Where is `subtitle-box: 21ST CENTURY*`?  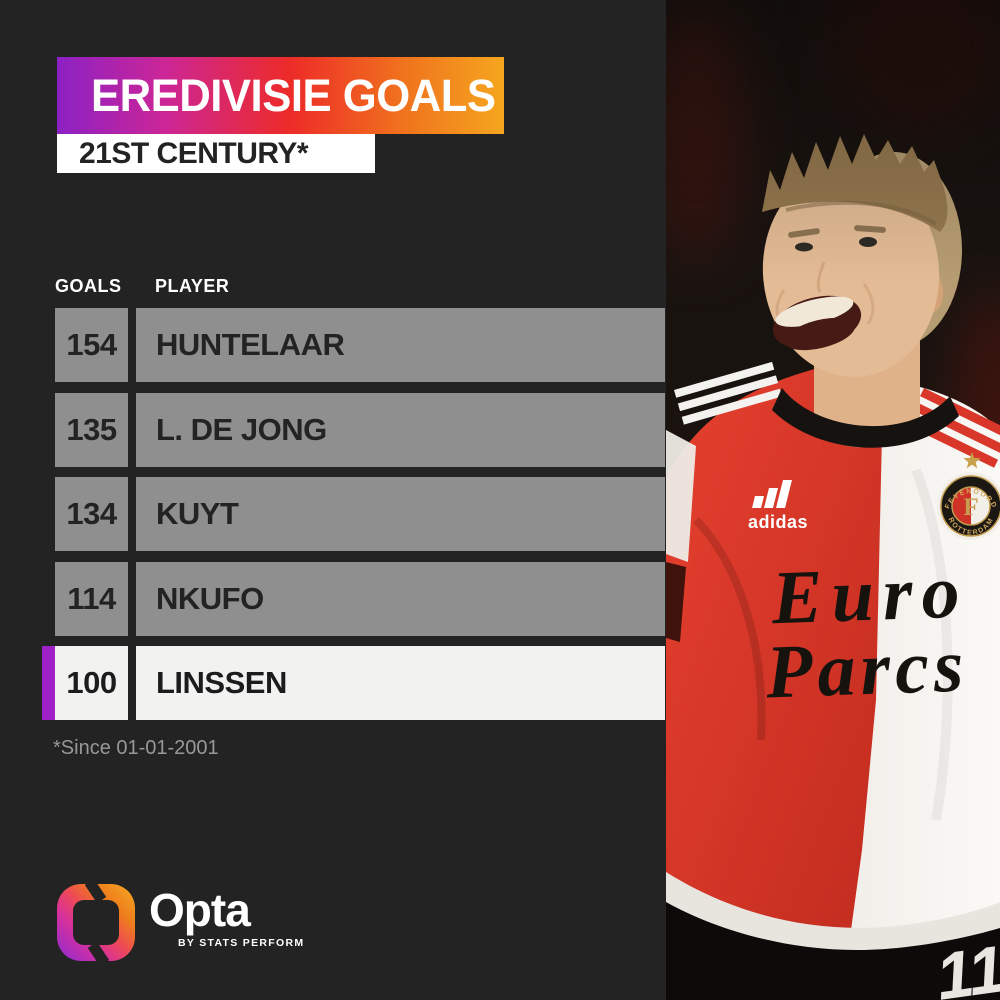 subtitle-box: 21ST CENTURY* is located at coordinates (216, 153).